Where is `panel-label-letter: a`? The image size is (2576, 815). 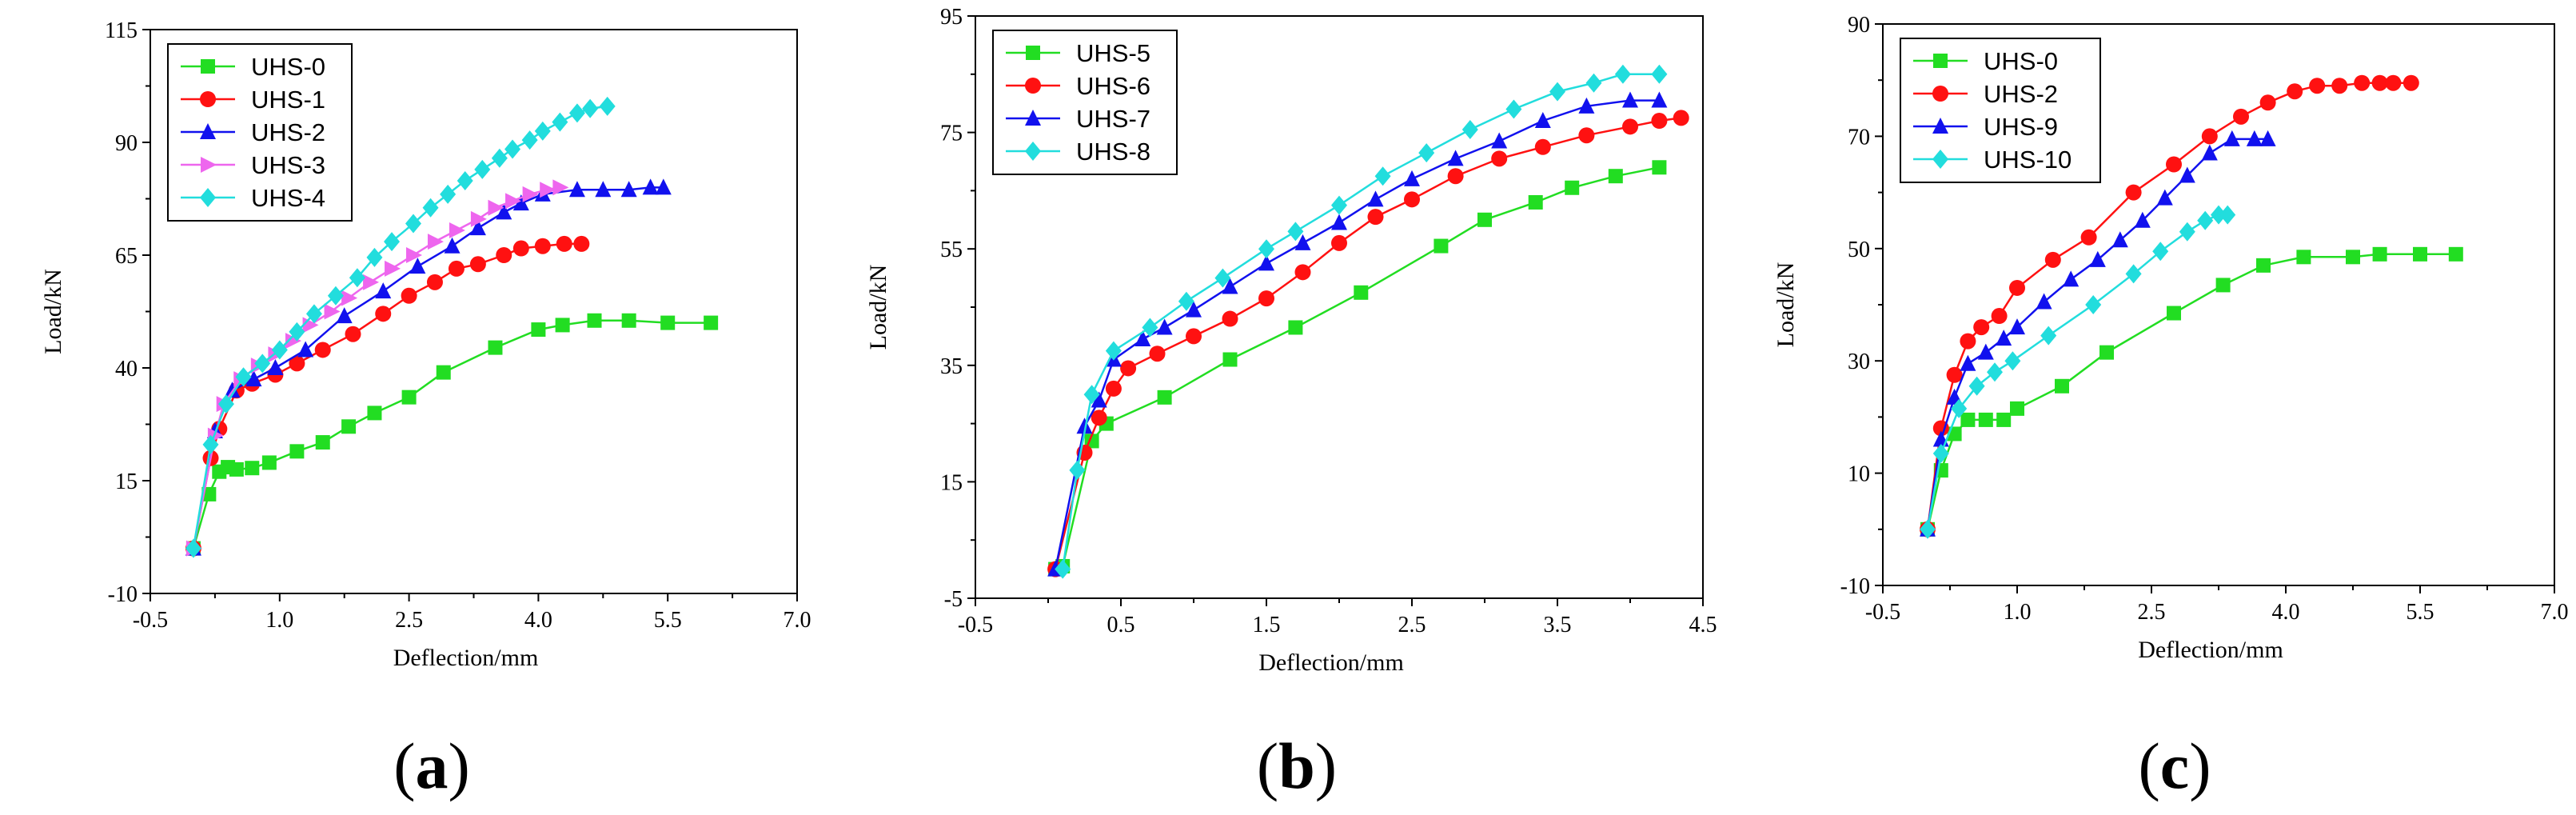 panel-label-letter: a is located at coordinates (433, 765).